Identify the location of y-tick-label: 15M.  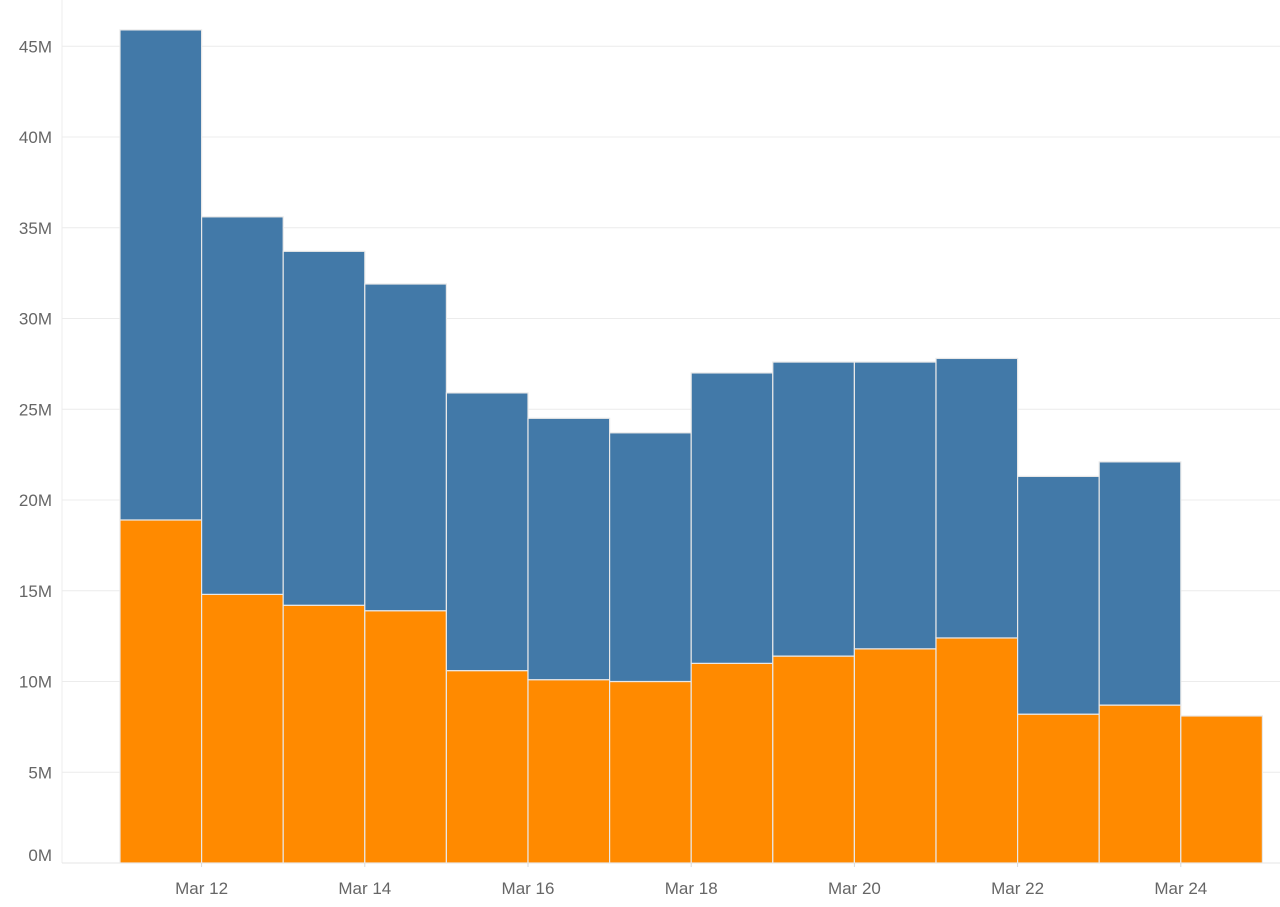
(35, 591).